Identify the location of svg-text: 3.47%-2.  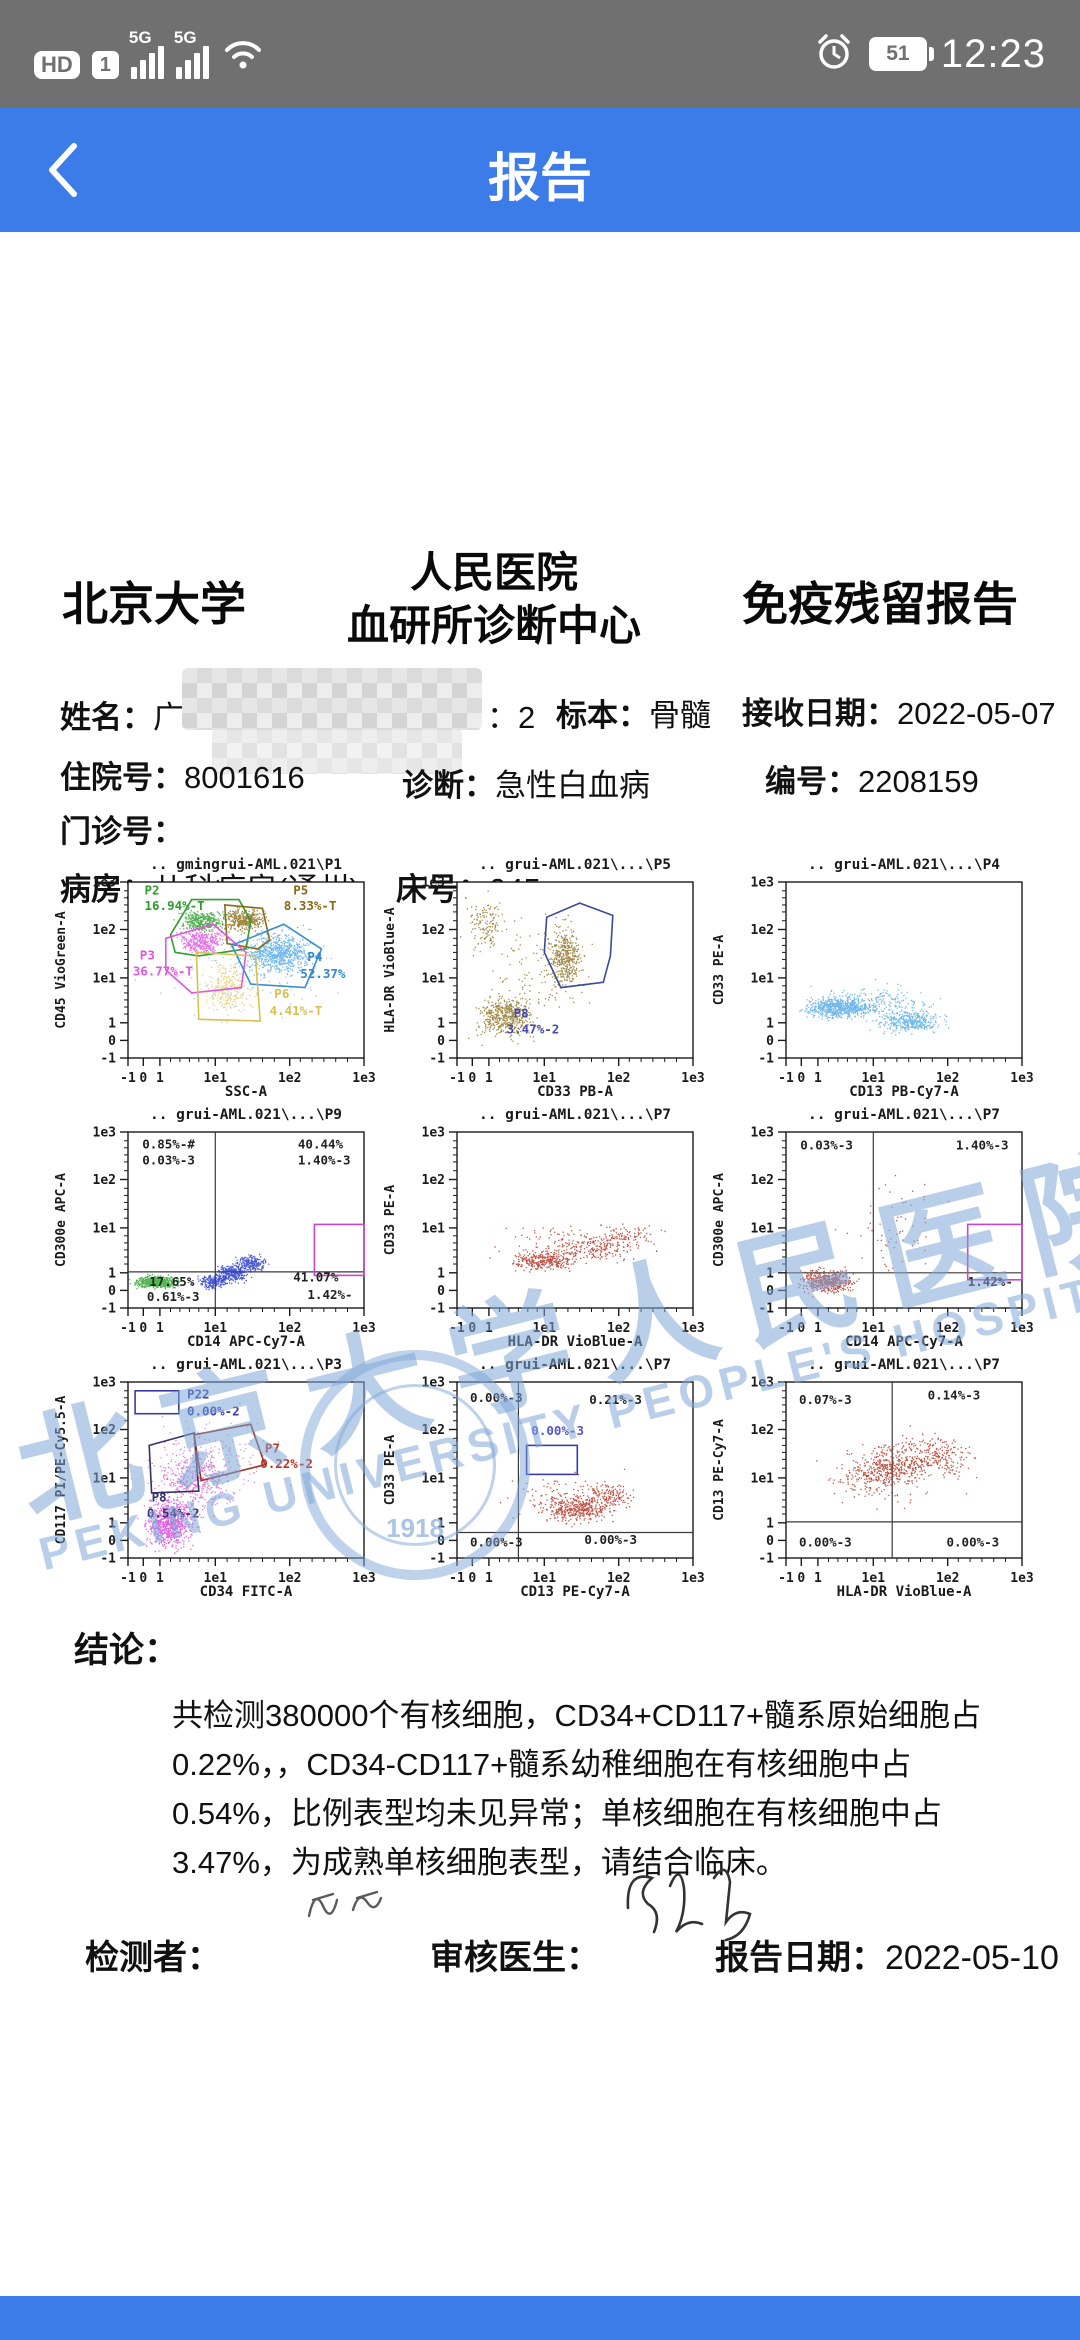
(533, 1028).